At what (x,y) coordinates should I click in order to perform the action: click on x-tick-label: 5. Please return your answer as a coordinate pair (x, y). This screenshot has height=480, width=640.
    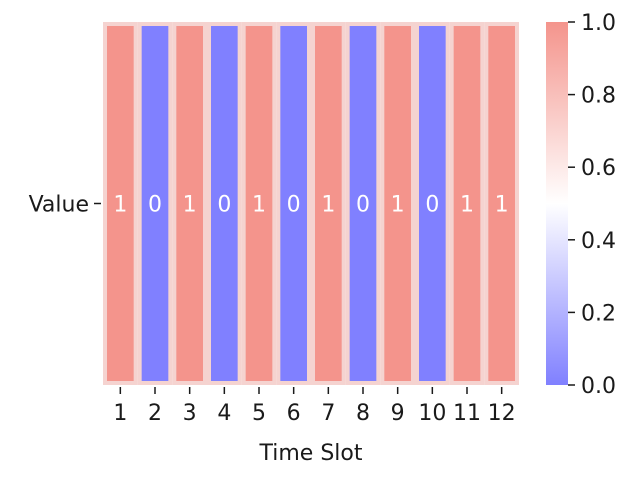
    Looking at the image, I should click on (259, 413).